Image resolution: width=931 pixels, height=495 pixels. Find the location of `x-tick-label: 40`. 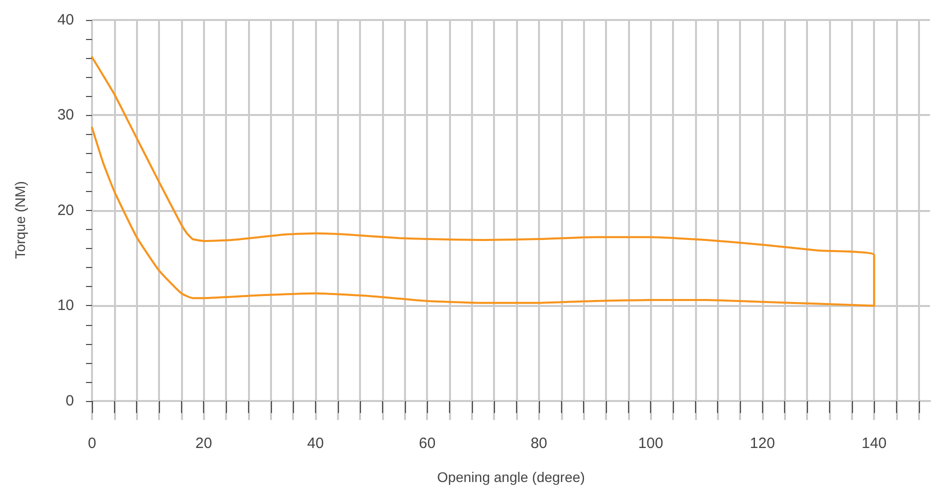

x-tick-label: 40 is located at coordinates (315, 443).